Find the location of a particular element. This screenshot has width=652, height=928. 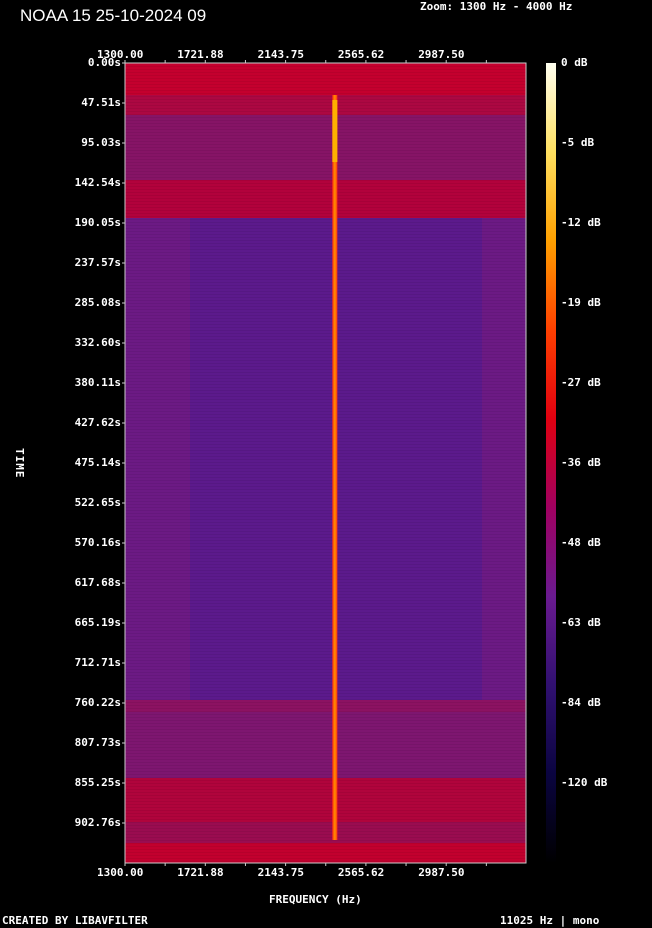

y-tick-label: 855.25s is located at coordinates (97, 782).